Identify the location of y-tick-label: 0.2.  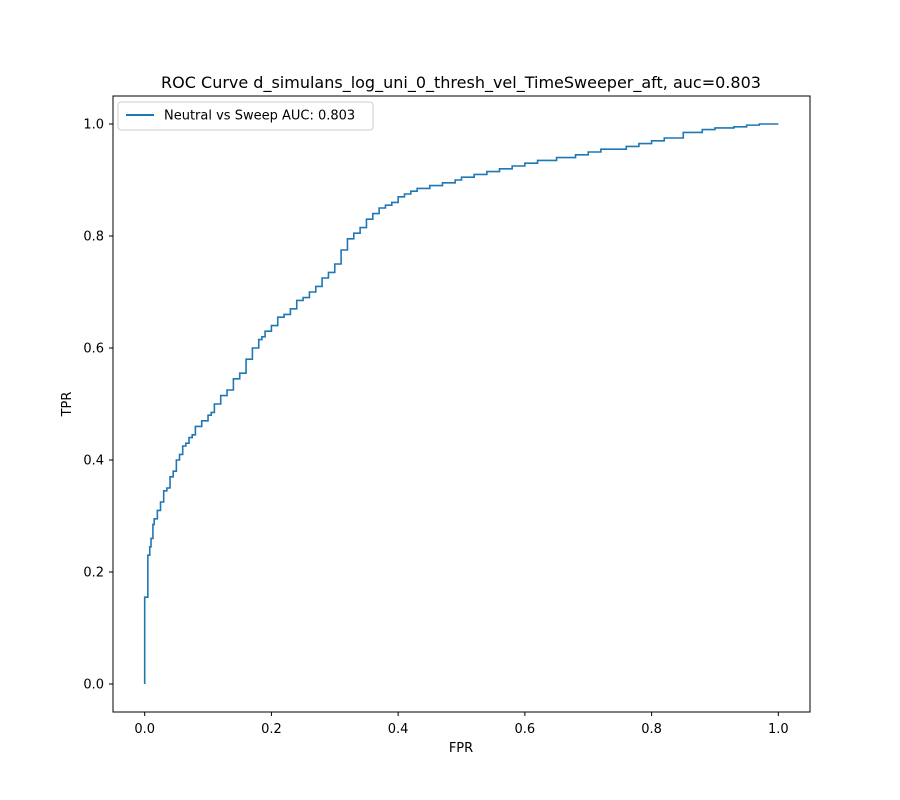
(93, 573).